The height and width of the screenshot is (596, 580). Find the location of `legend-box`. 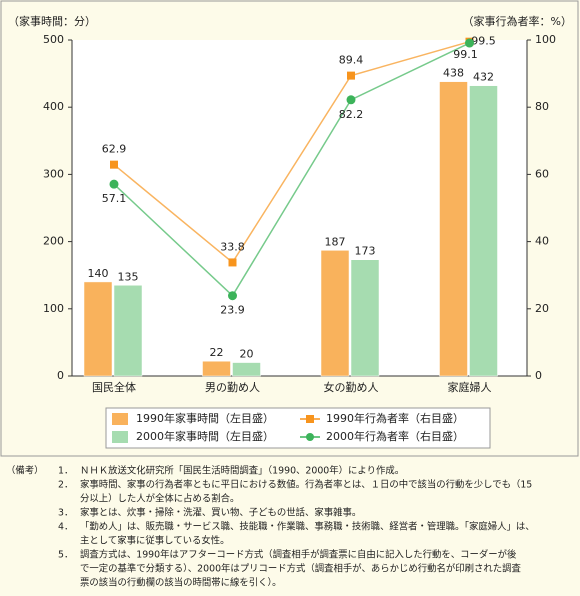

legend-box is located at coordinates (298, 428).